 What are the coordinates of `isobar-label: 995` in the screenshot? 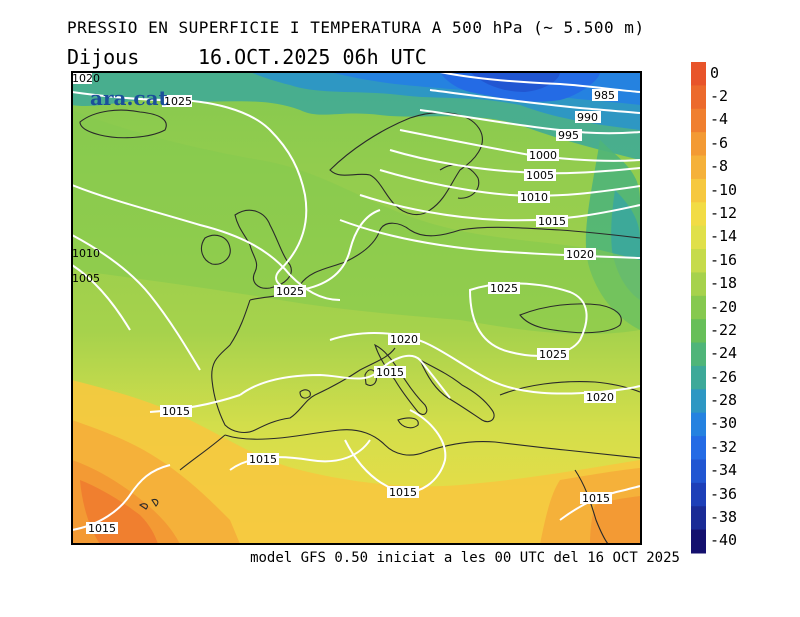 It's located at (568, 135).